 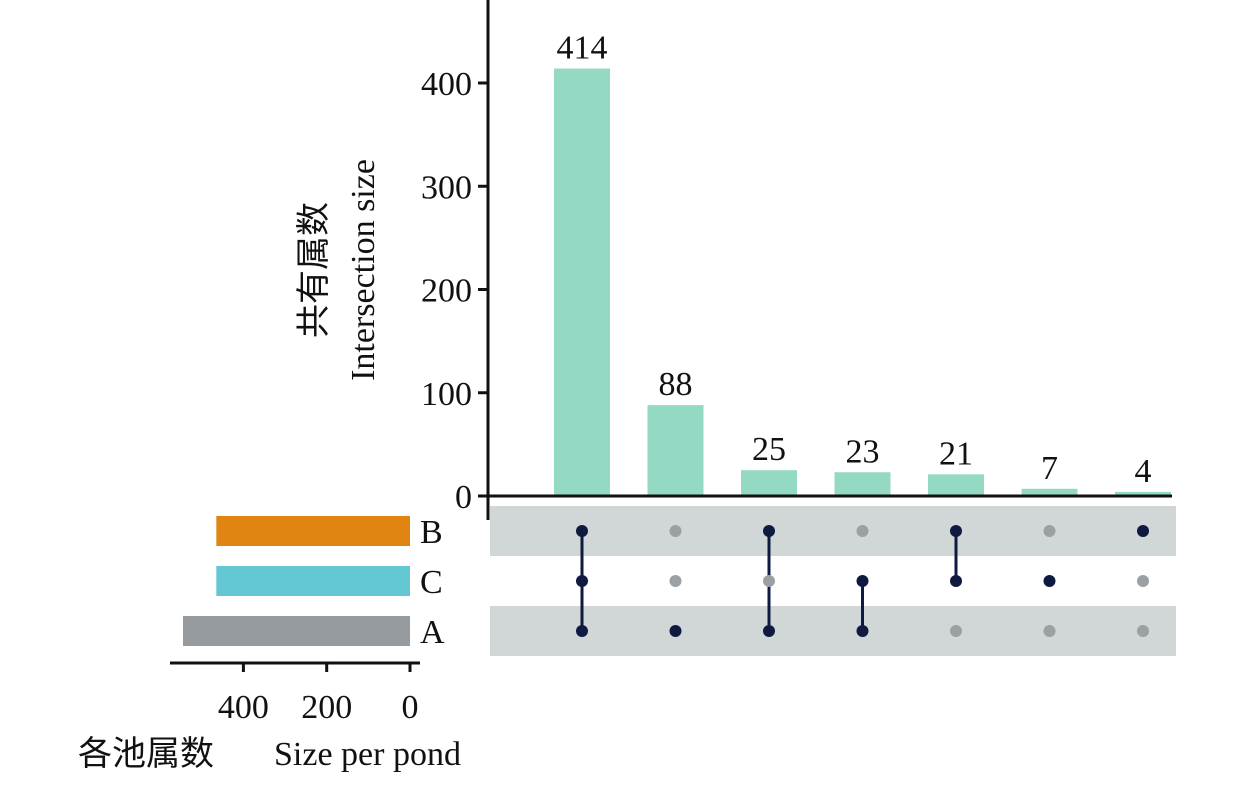 I want to click on y-tick-label: 100, so click(x=446, y=394).